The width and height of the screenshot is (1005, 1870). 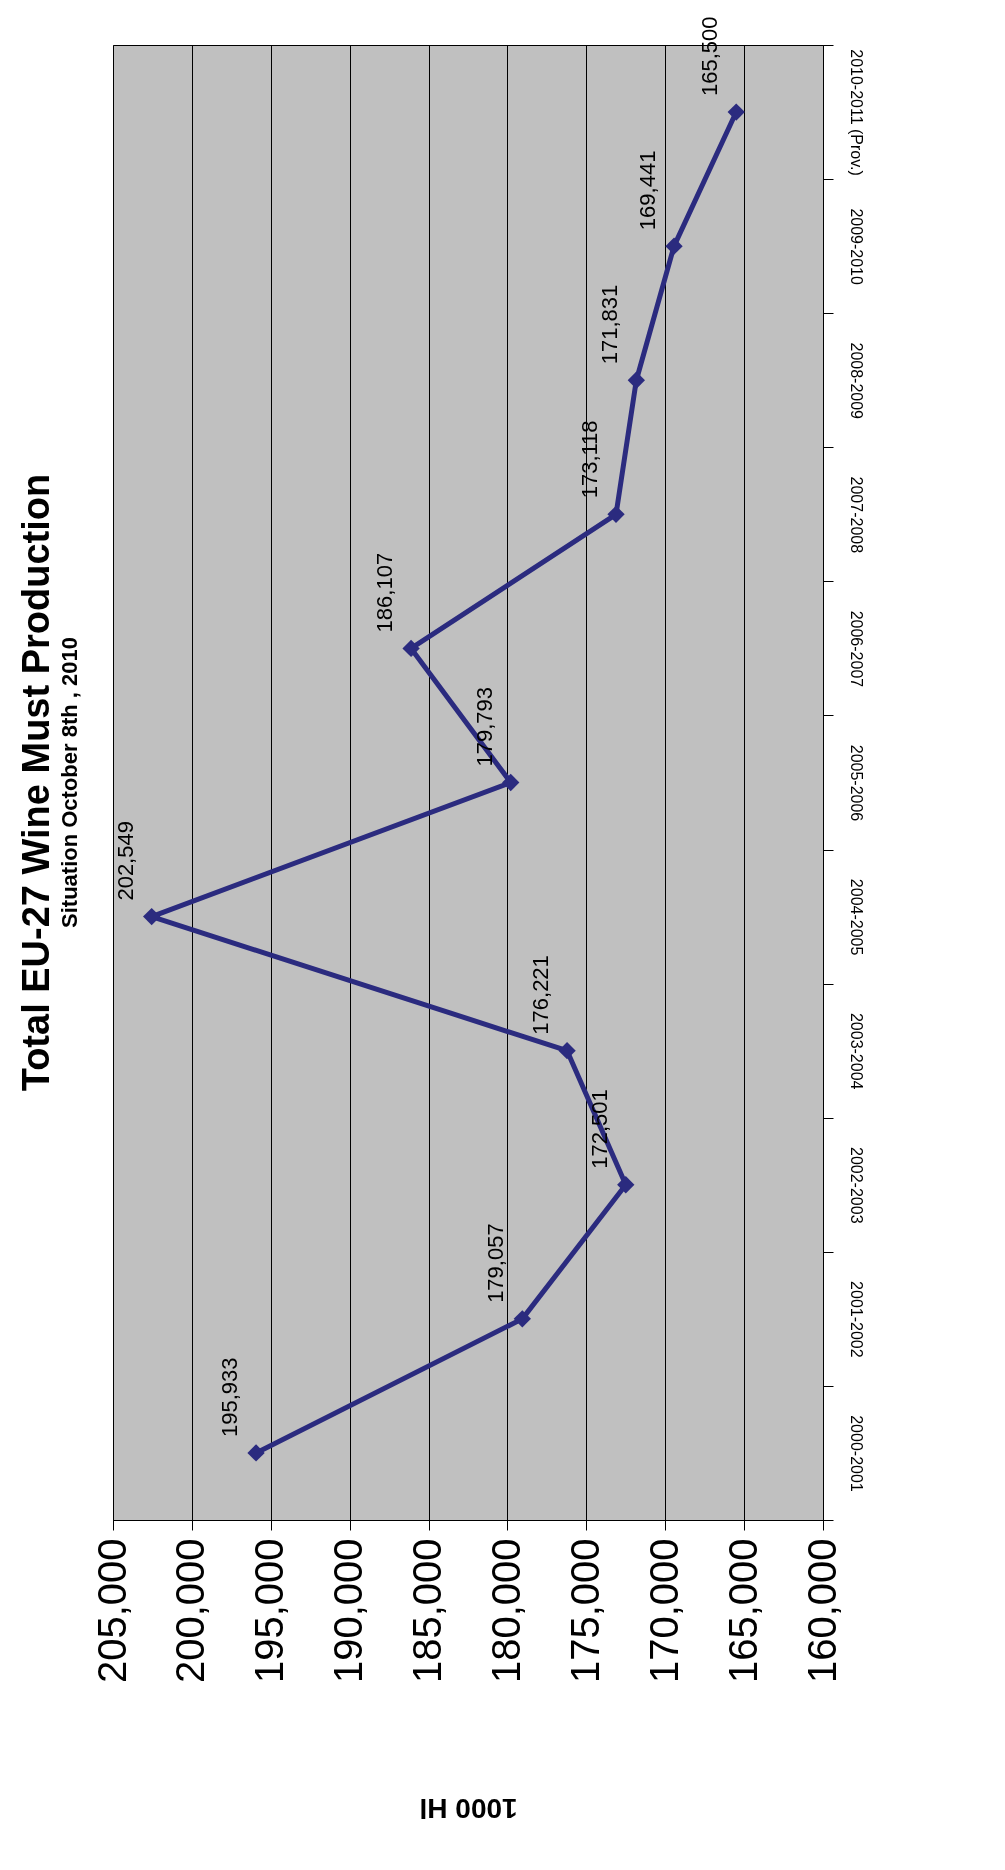 What do you see at coordinates (856, 1453) in the screenshot?
I see `y-tick-label: 2000-2001` at bounding box center [856, 1453].